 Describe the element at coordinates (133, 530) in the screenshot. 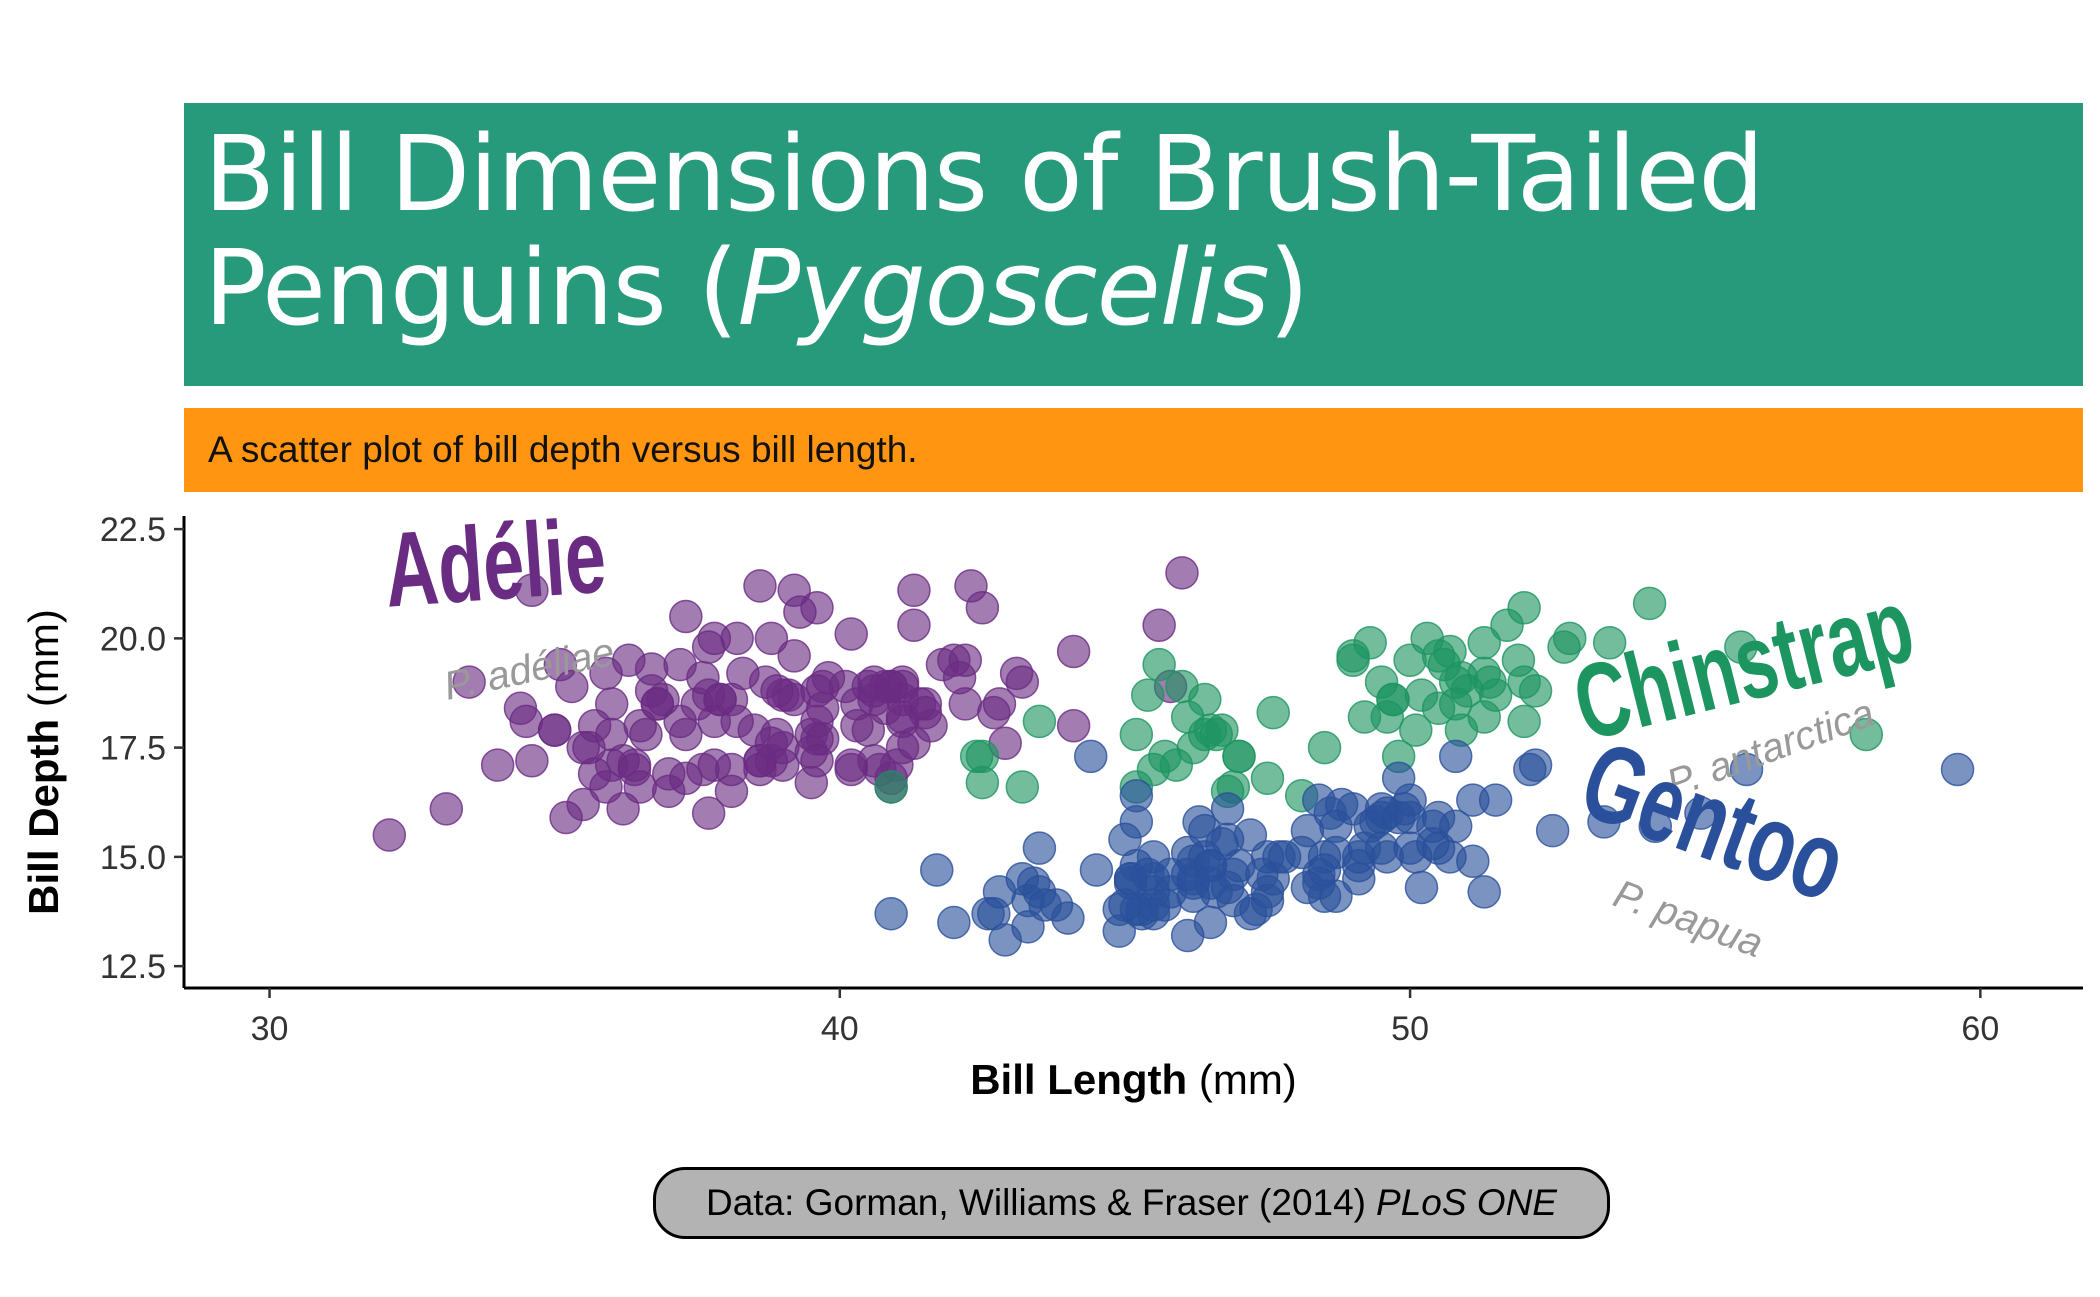

I see `y-tick-label: 22.5` at that location.